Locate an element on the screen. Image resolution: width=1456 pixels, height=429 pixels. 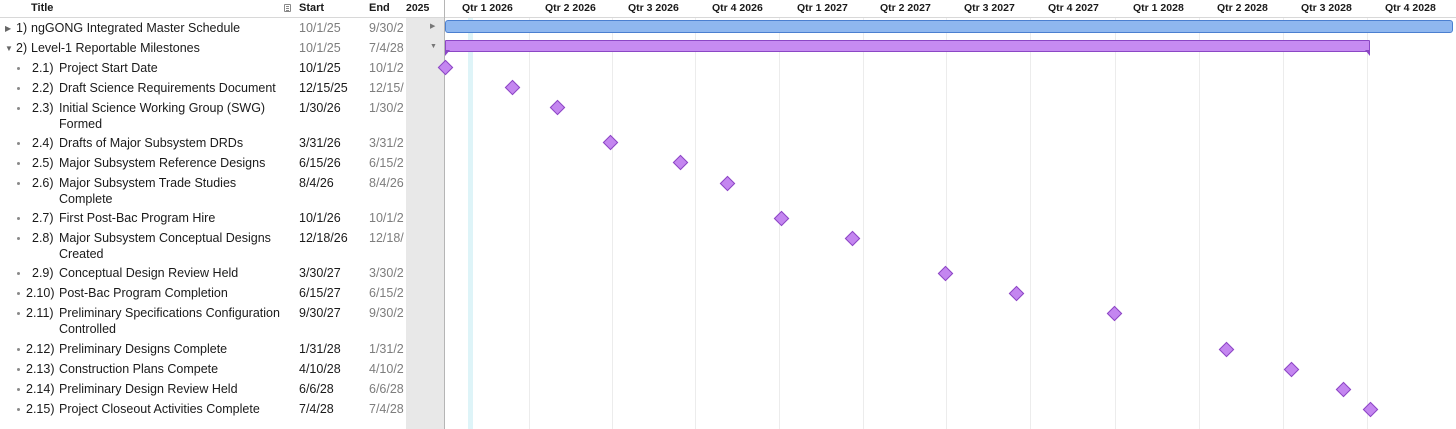
row-start-date: 7/4/28 is located at coordinates (316, 410).